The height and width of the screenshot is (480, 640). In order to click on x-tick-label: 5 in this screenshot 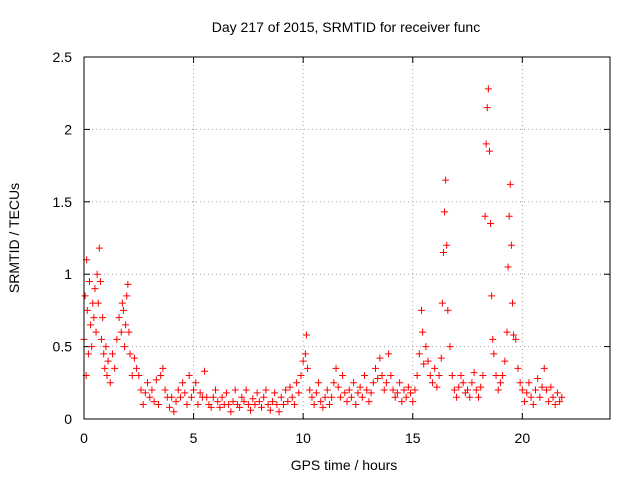, I will do `click(194, 438)`.